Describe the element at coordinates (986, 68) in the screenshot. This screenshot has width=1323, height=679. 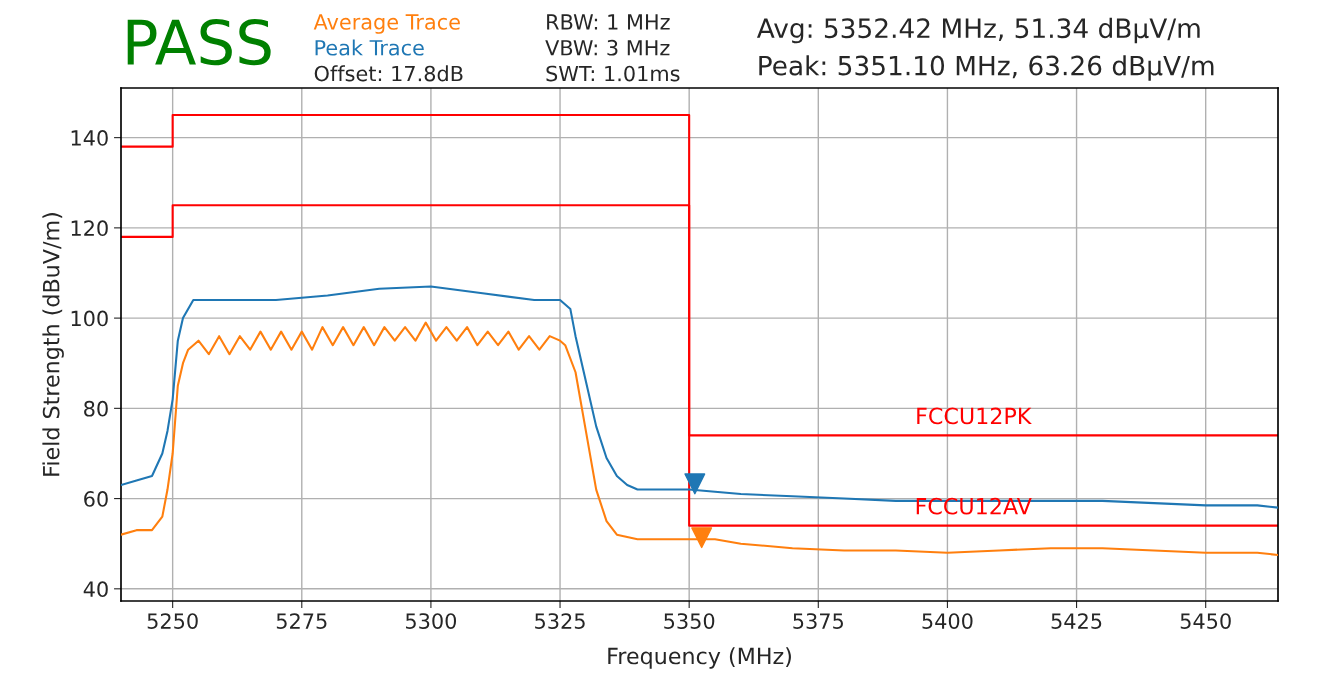
I see `text: Peak: 5351.10 MHz, 63.26 dBμV/m` at that location.